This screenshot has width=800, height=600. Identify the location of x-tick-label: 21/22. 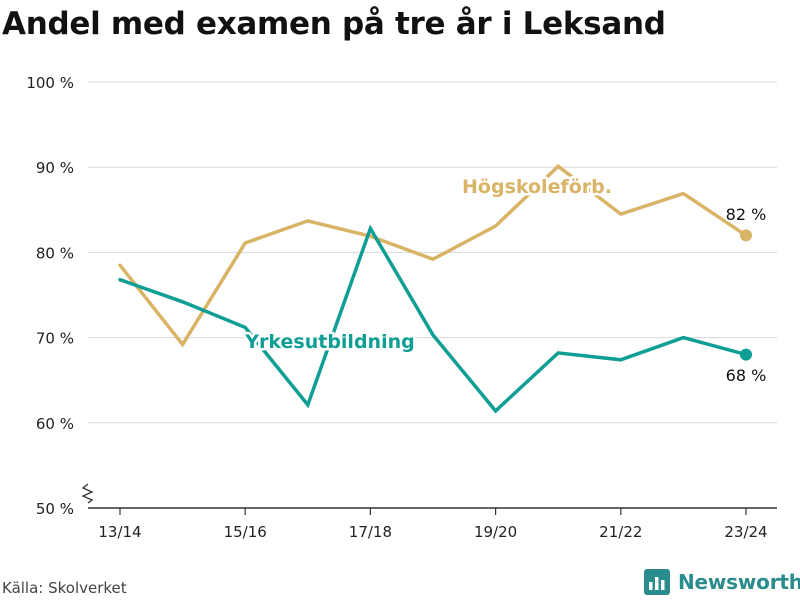
(620, 532).